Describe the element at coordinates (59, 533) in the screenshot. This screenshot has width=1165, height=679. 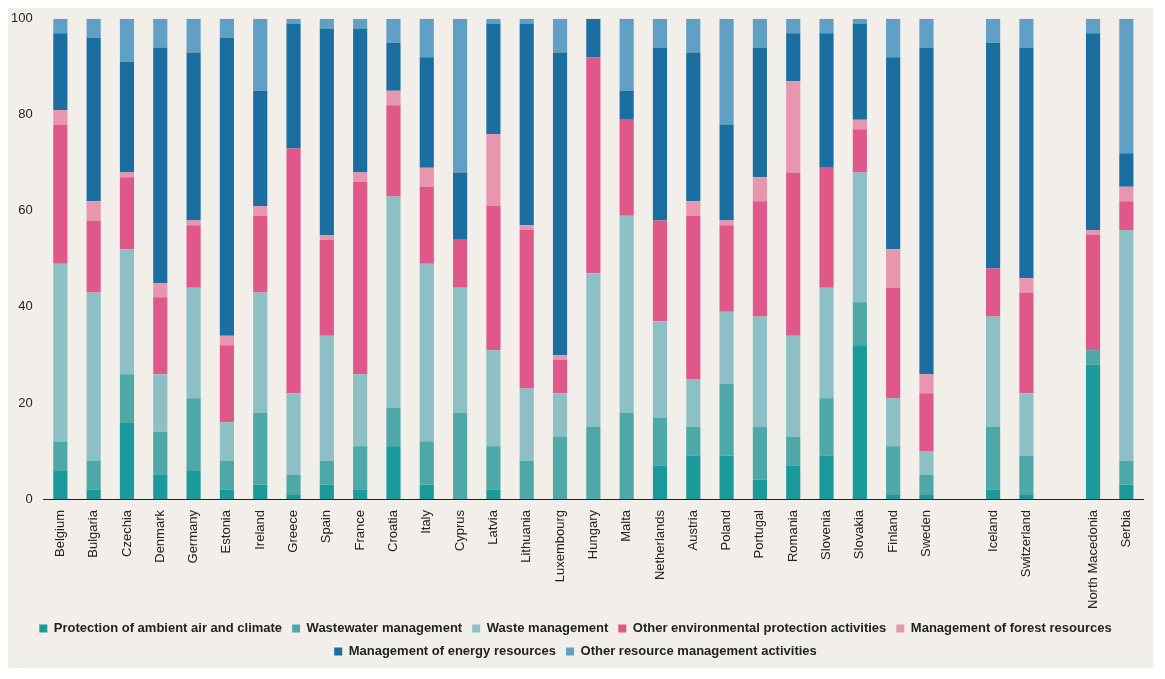
I see `x-tick-label: Belgium` at that location.